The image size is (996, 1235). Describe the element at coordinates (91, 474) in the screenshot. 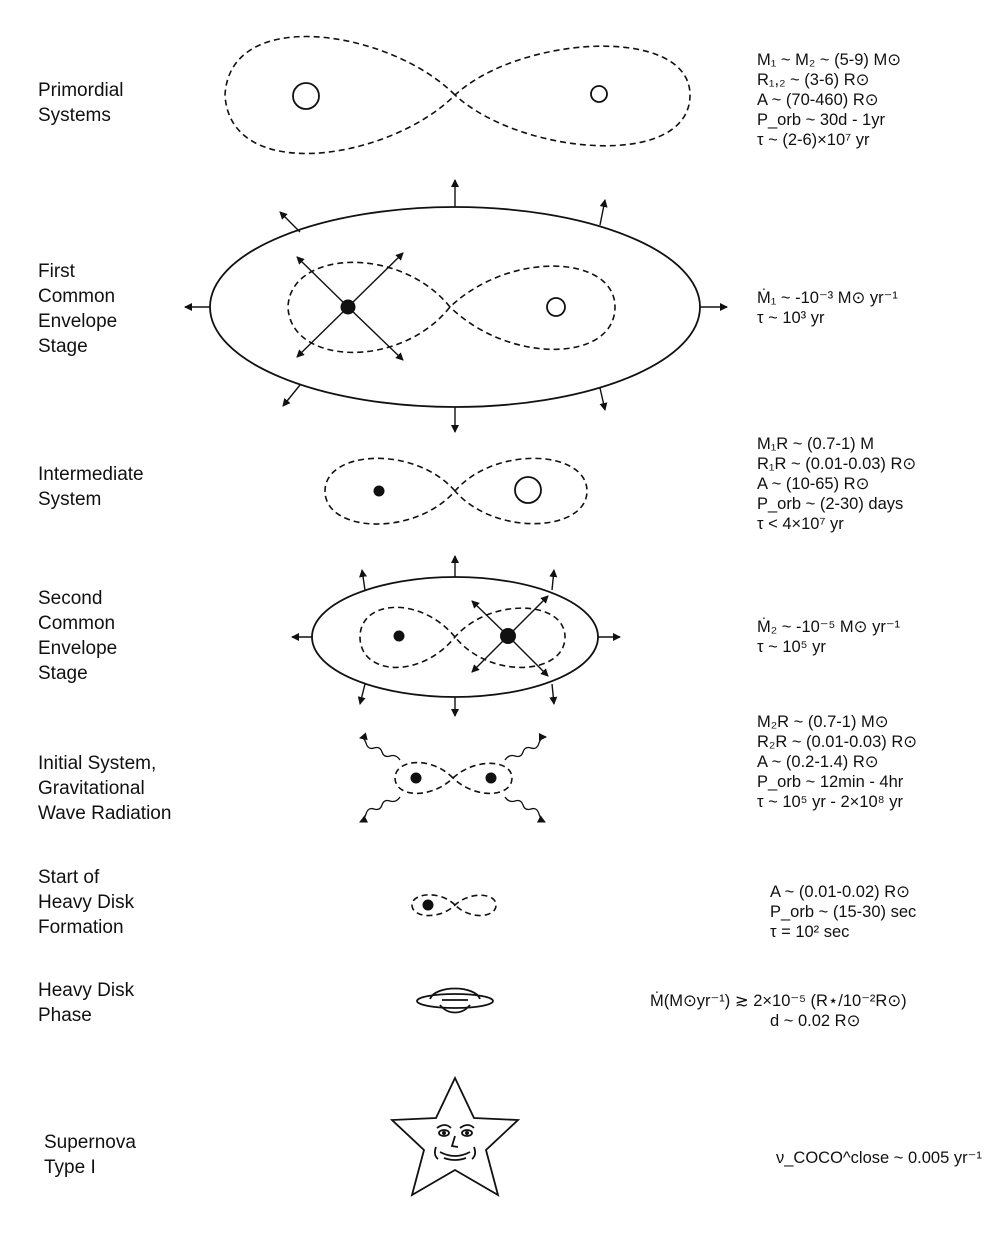

I see `label-line: Intermediate` at that location.